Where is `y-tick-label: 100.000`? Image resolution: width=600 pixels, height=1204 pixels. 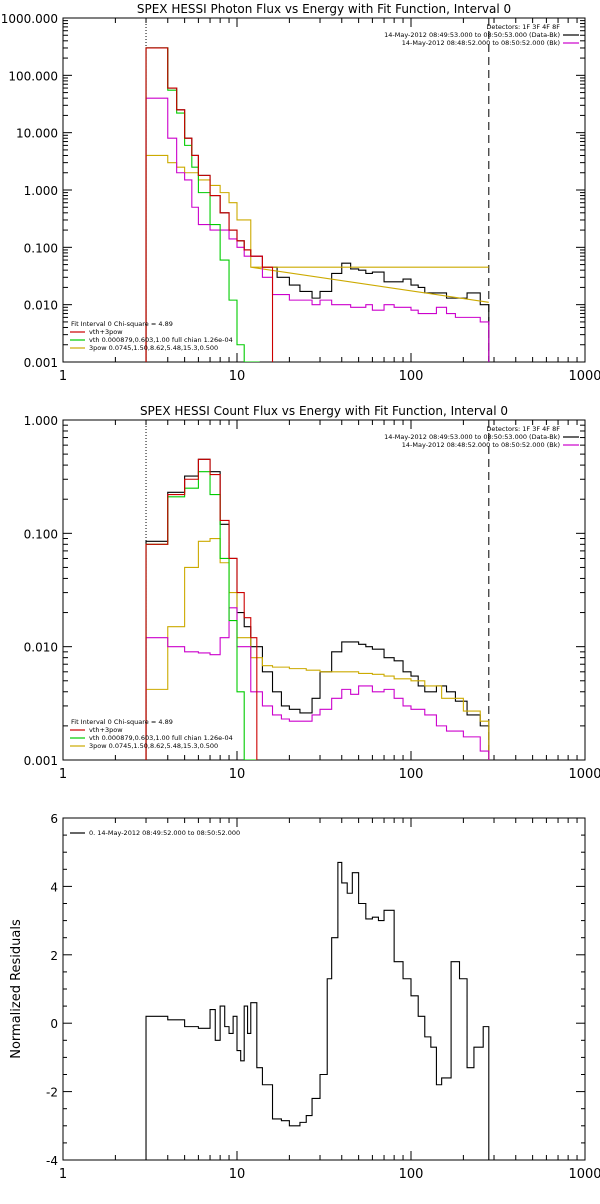 y-tick-label: 100.000 is located at coordinates (33, 76).